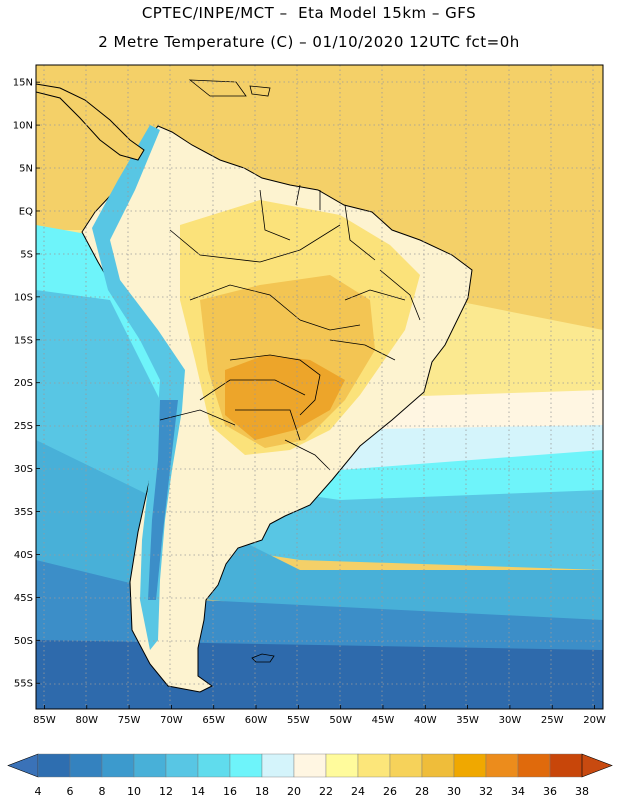 The height and width of the screenshot is (800, 618). What do you see at coordinates (134, 791) in the screenshot?
I see `colorbar-label: 10` at bounding box center [134, 791].